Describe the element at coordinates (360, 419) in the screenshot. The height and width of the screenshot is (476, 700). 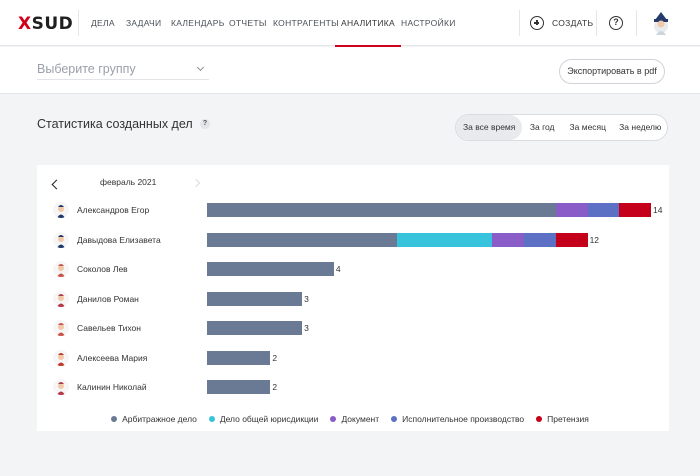
I see `legend-label: Документ` at that location.